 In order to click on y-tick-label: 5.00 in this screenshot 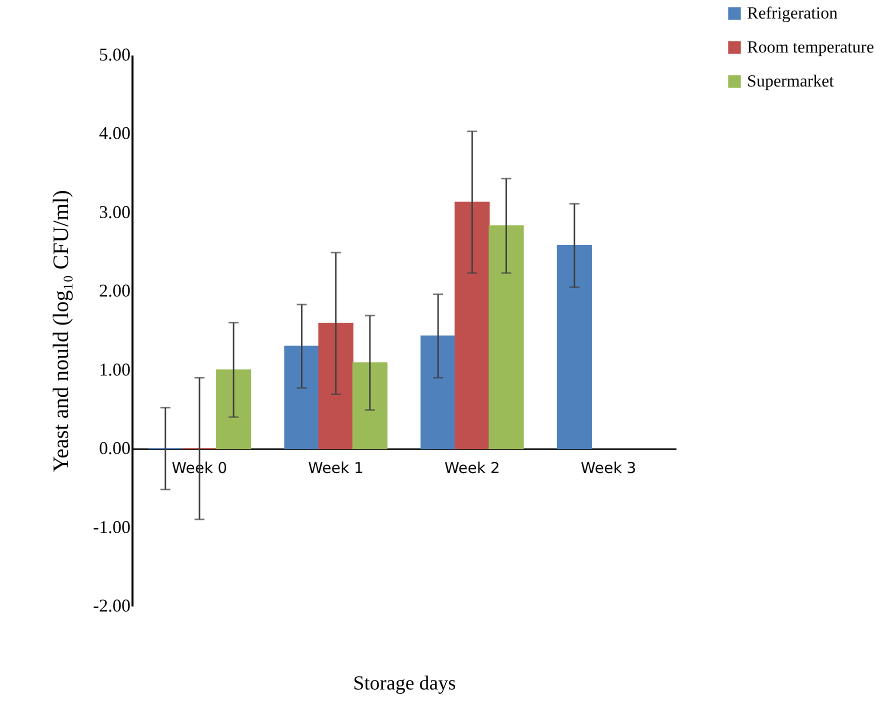, I will do `click(114, 54)`.